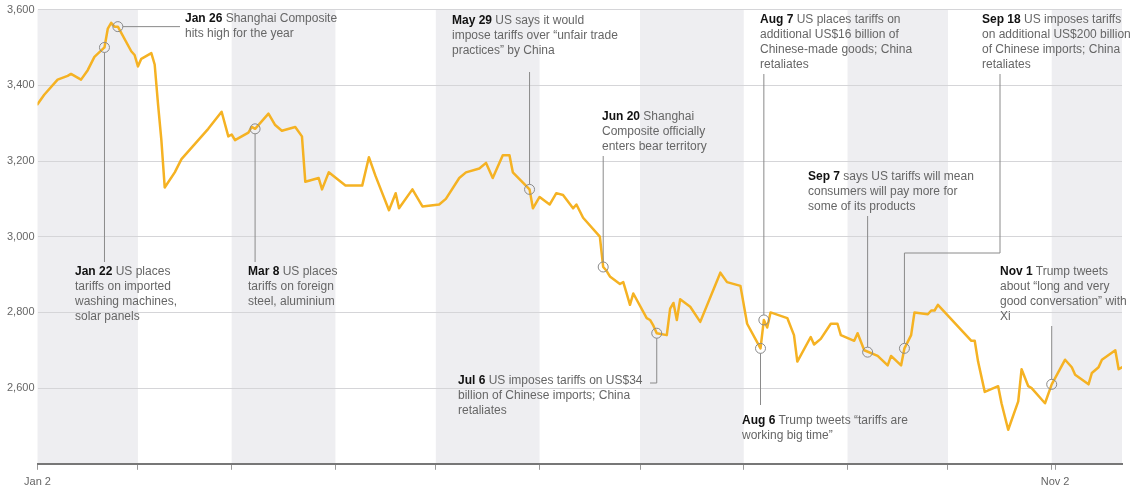 The image size is (1144, 497). I want to click on y-tick-label: 3,600, so click(21, 8).